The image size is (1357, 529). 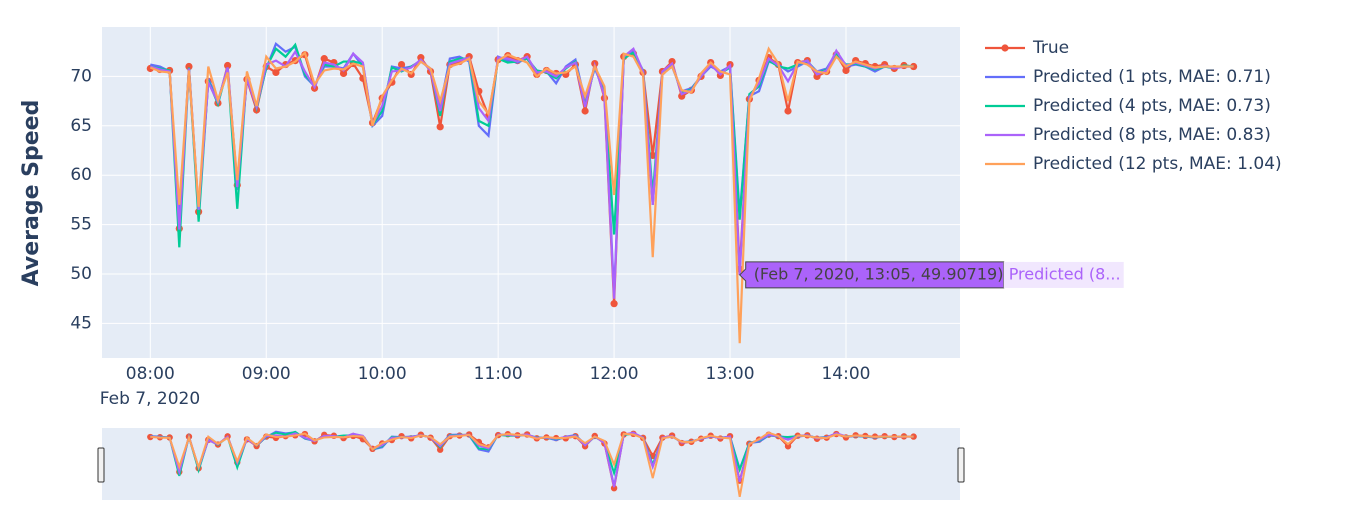 I want to click on y-tick-label: 45, so click(x=81, y=323).